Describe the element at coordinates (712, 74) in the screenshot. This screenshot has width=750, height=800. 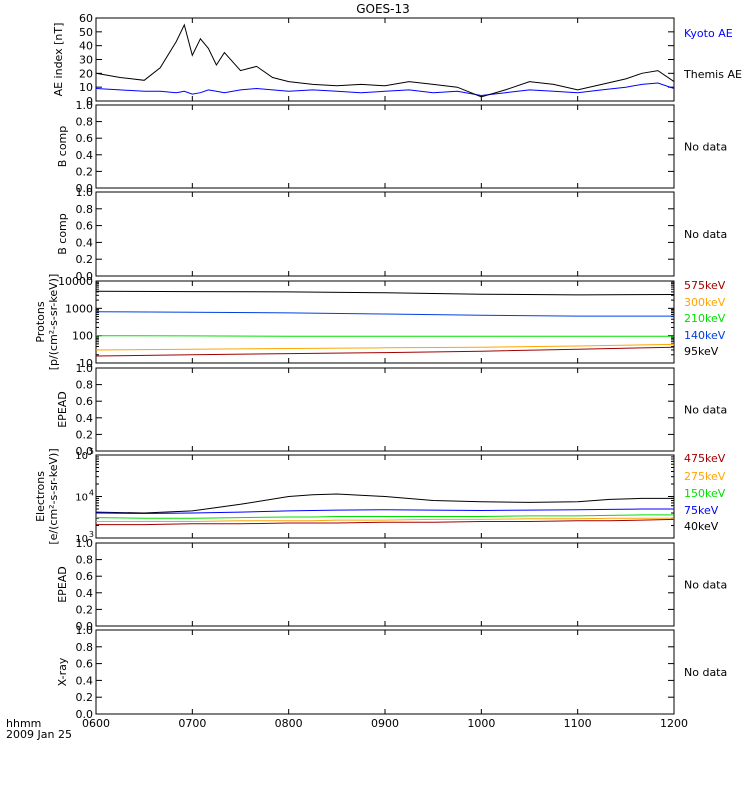
I see `legend-entry: Themis AE` at that location.